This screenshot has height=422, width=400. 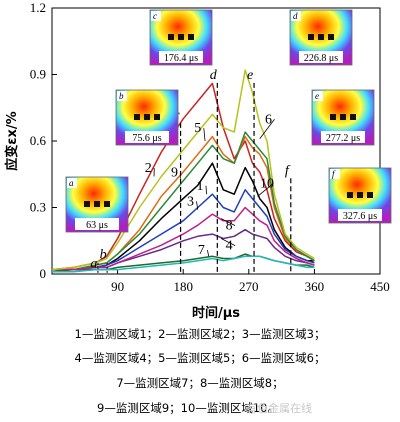 I want to click on inset-time-a: 63 μs, so click(x=97, y=225).